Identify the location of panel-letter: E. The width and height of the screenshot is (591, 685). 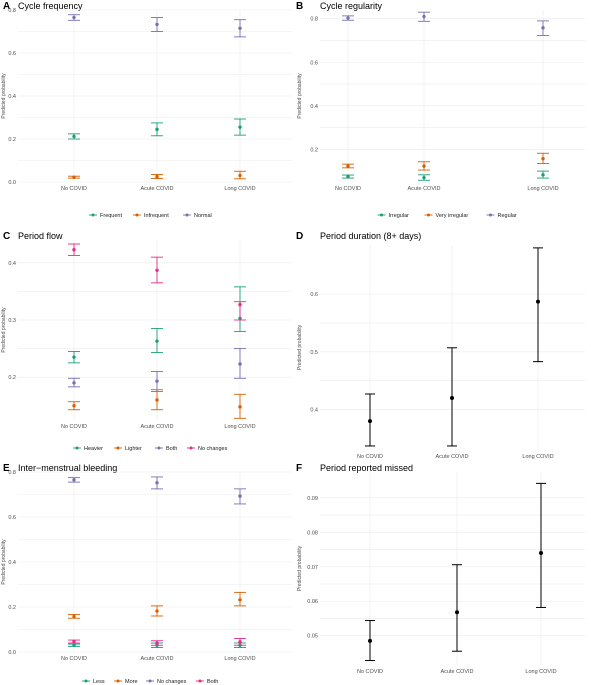
(6, 468).